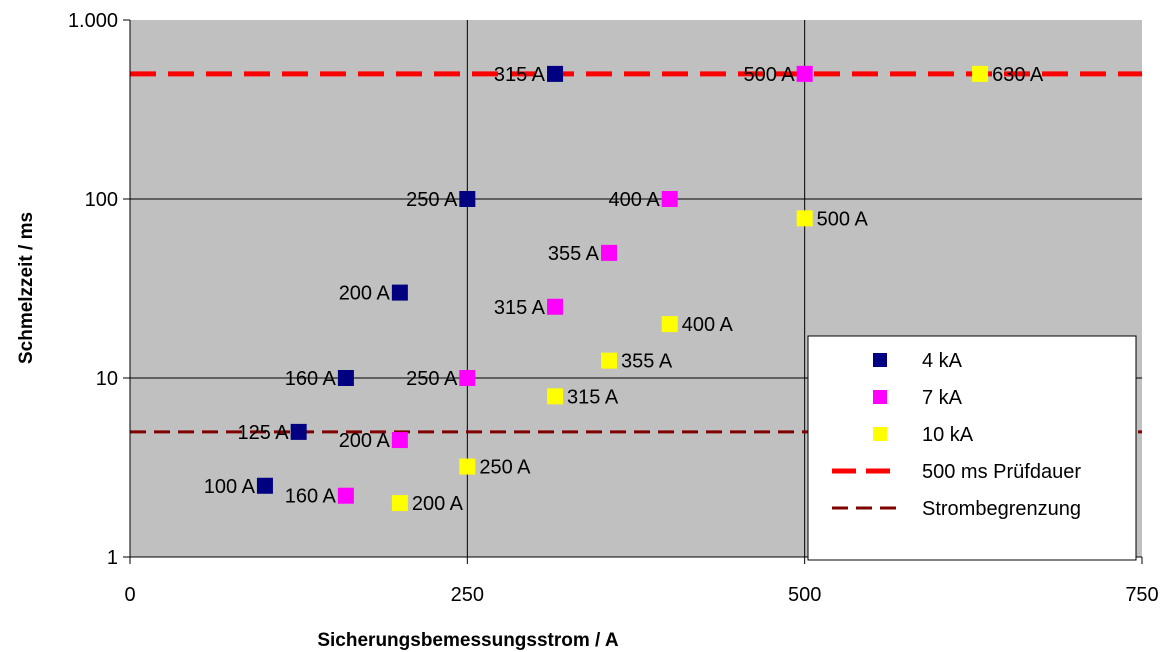  I want to click on data-label: 125 A, so click(263, 433).